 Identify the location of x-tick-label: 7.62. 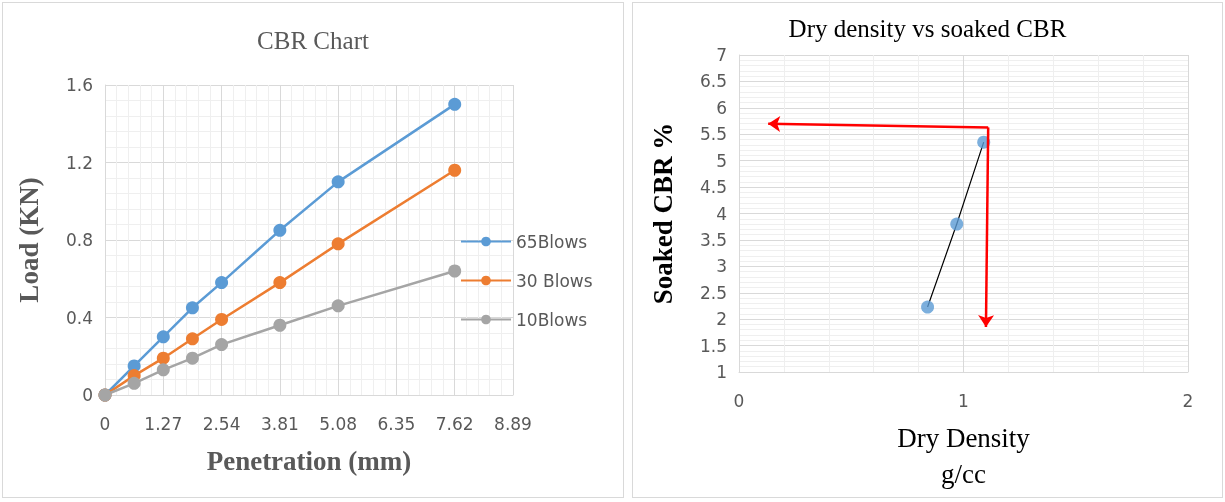
(454, 423).